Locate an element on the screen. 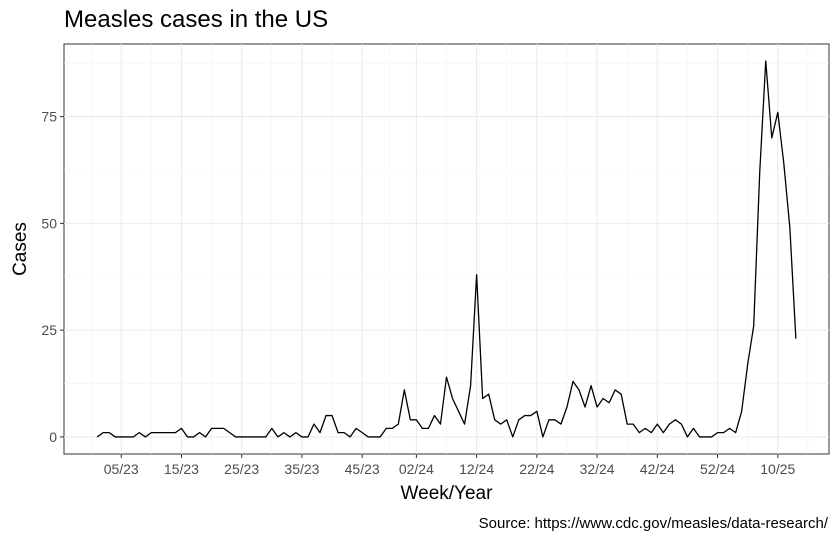 This screenshot has width=840, height=547. x-tick-label: 02/24 is located at coordinates (416, 469).